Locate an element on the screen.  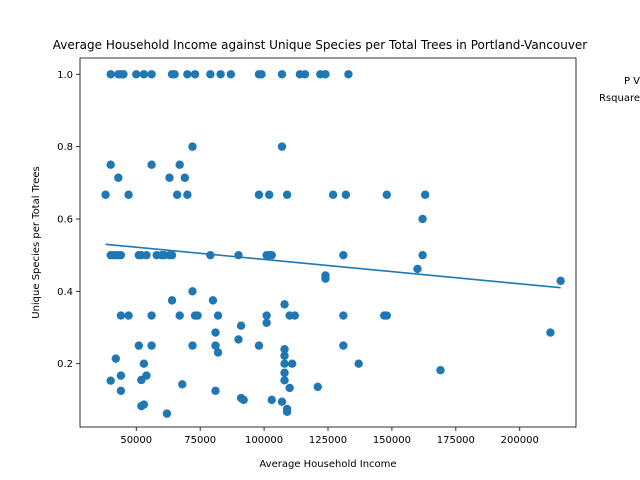
annotation-p-value: P V is located at coordinates (632, 81).